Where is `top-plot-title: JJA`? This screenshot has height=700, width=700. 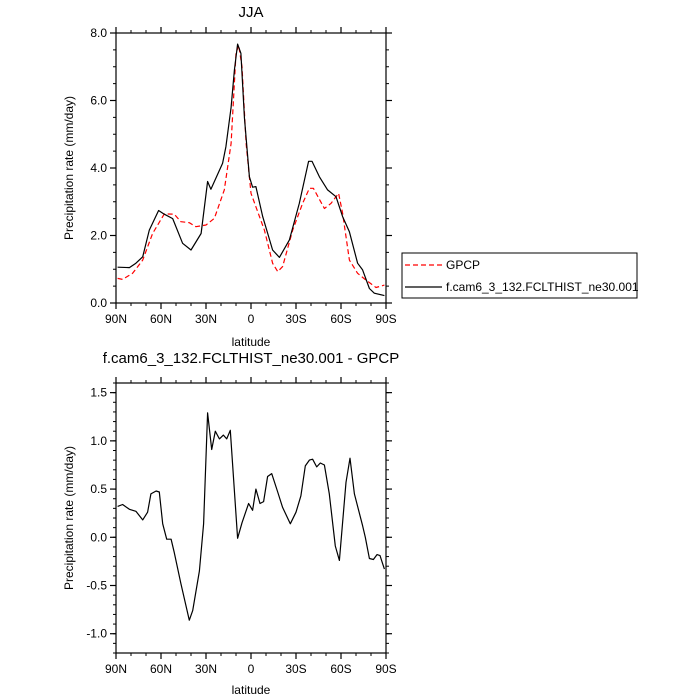
top-plot-title: JJA is located at coordinates (250, 12).